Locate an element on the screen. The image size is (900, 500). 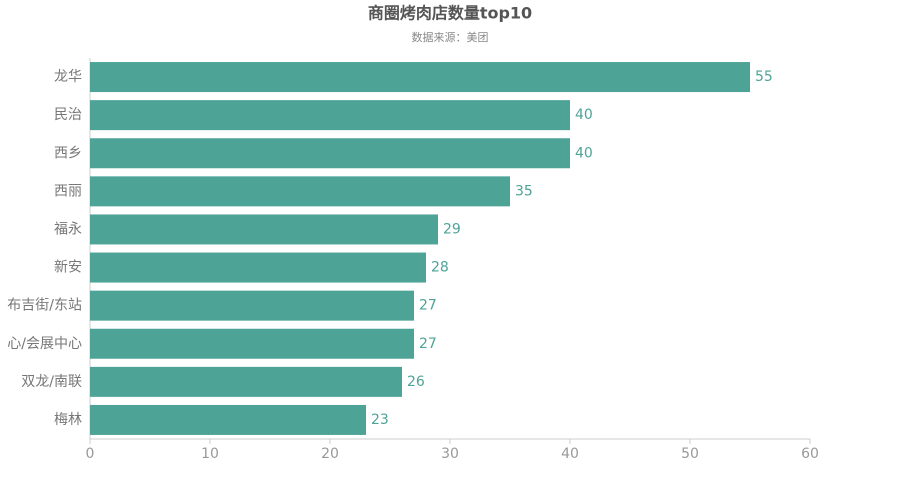
value-label: 23 is located at coordinates (380, 420).